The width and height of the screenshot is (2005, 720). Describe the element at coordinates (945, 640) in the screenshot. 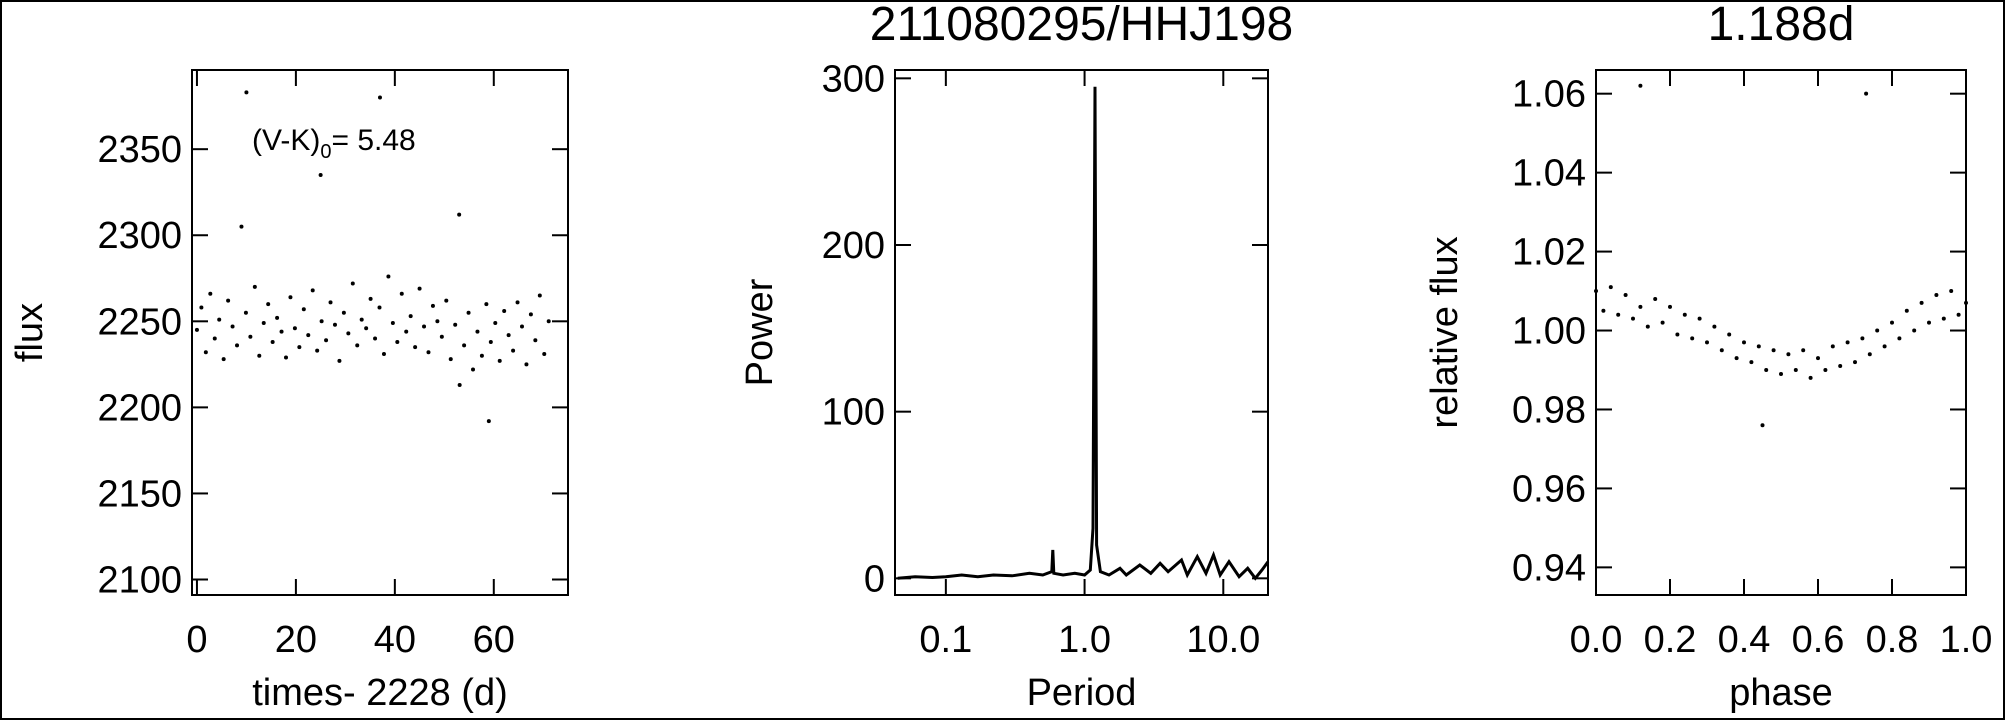

I see `x-tick-label: 0.1` at that location.